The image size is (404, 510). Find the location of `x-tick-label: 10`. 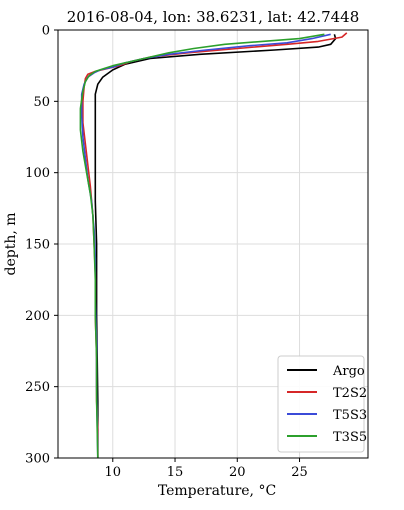

x-tick-label: 10 is located at coordinates (113, 472).